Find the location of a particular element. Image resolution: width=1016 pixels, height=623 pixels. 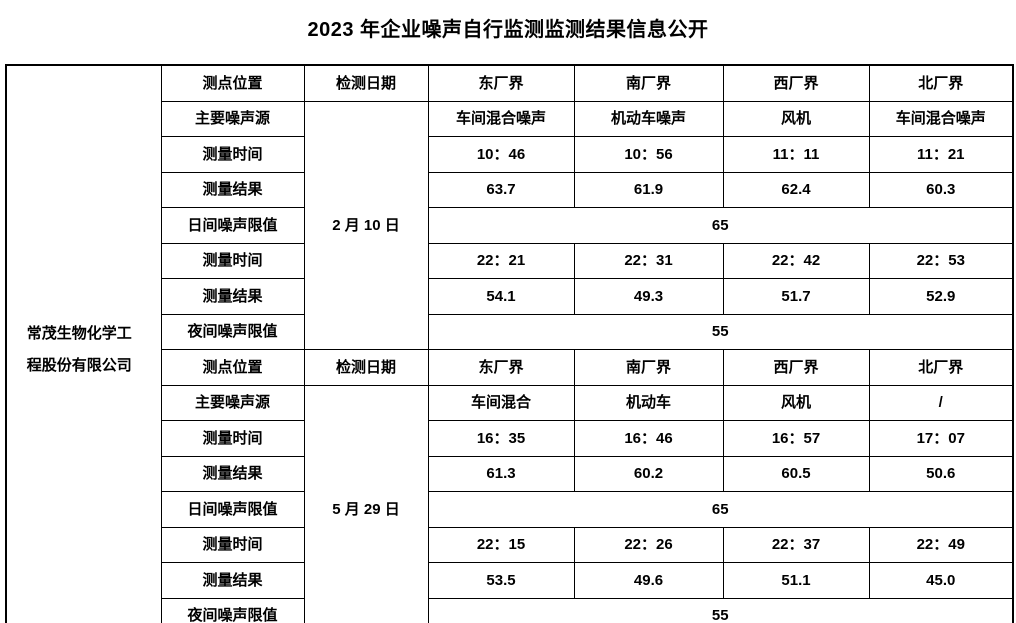

table-row: 测量时间 22：15 22：26 22：37 22：49 is located at coordinates (510, 544).